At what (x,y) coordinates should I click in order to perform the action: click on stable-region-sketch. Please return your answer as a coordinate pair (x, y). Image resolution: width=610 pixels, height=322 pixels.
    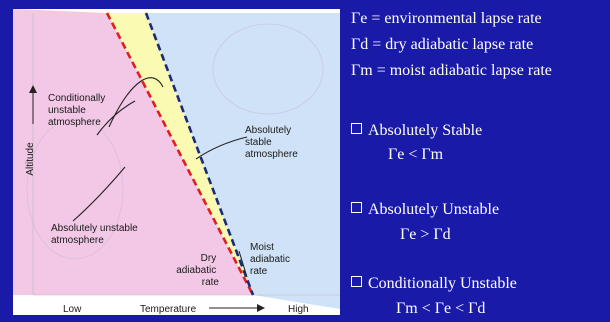
    Looking at the image, I should click on (268, 69).